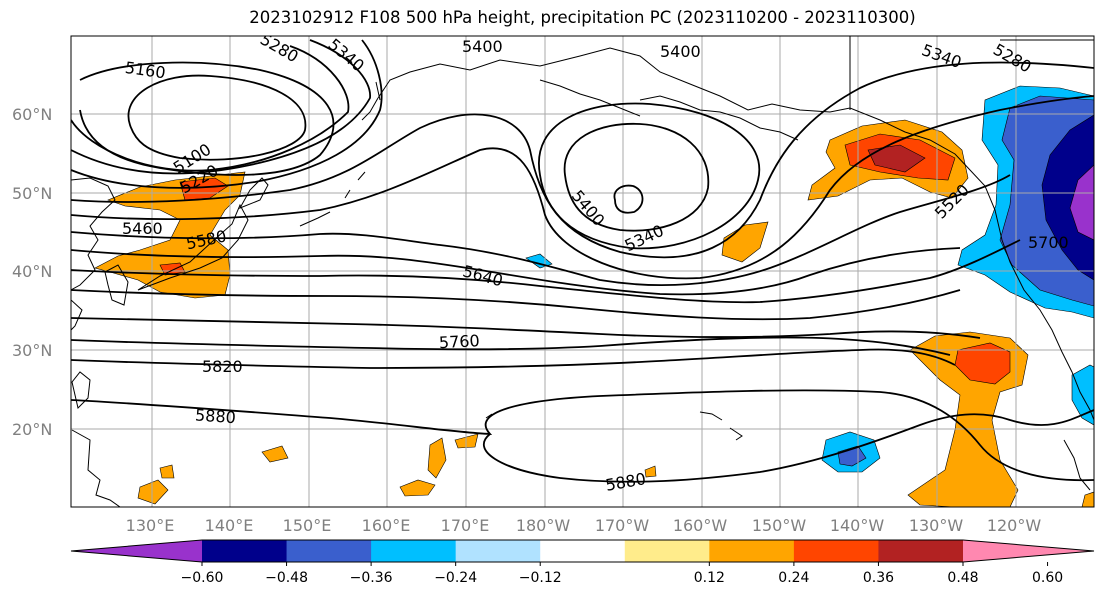 This screenshot has width=1105, height=601. Describe the element at coordinates (371, 578) in the screenshot. I see `colorbar-tick-label: −0.36` at that location.